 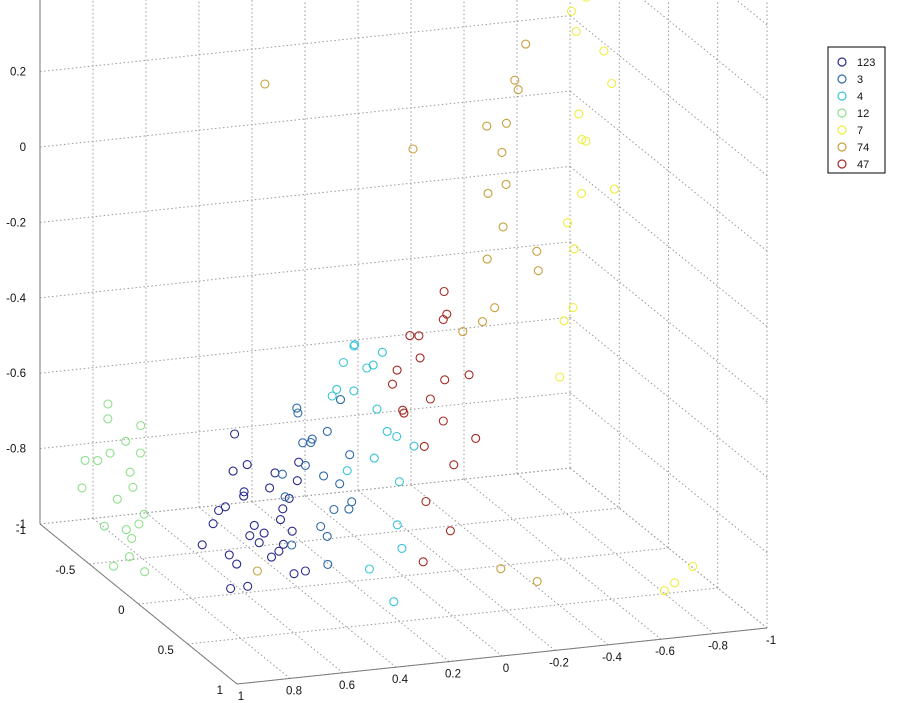 I want to click on y-tick-label: -1, so click(x=21, y=531).